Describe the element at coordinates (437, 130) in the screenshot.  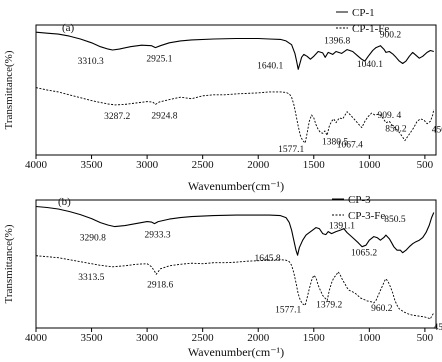
I see `peak-label: 450.4` at that location.